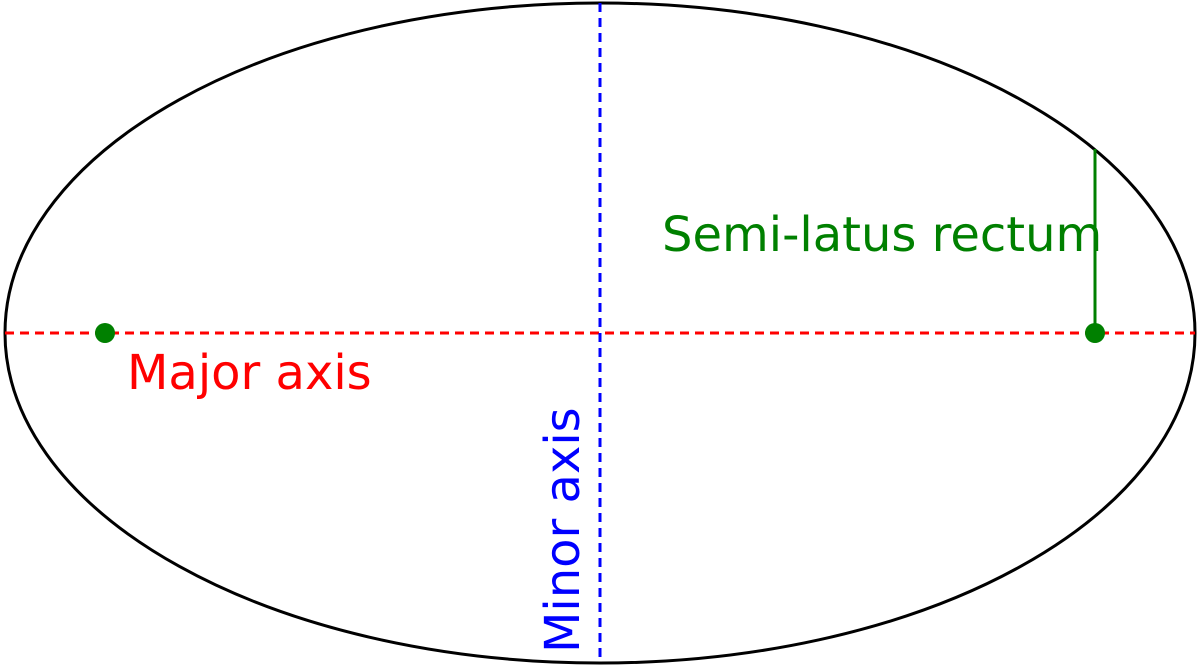 This screenshot has width=1200, height=669. I want to click on major-axis-label: Major axis, so click(249, 373).